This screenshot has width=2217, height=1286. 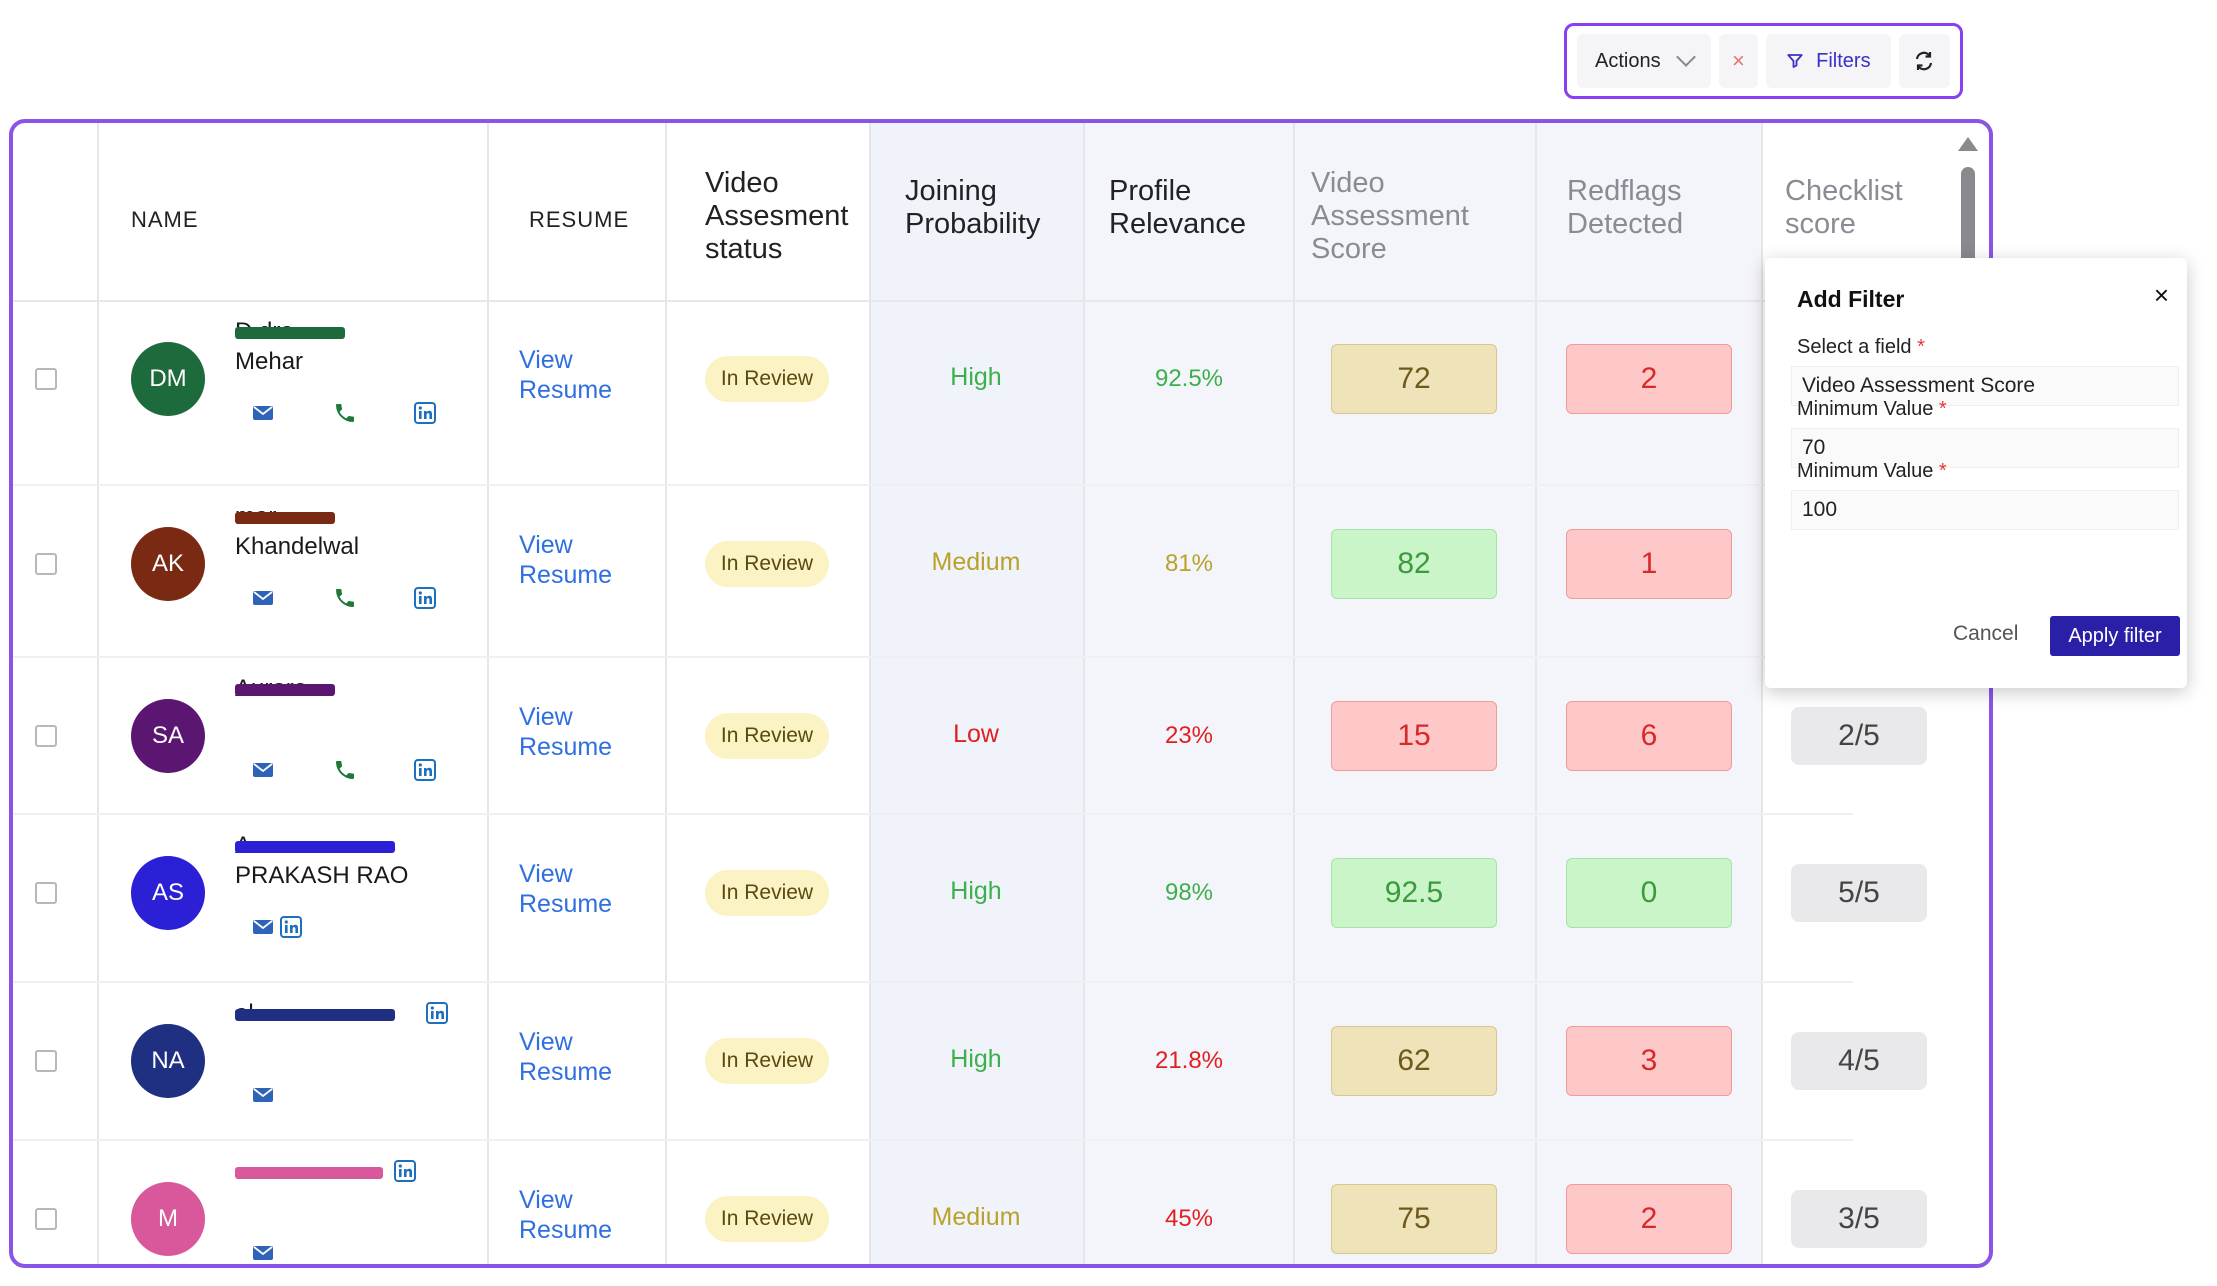 What do you see at coordinates (1189, 1060) in the screenshot?
I see `profile-relevance: 21.8%` at bounding box center [1189, 1060].